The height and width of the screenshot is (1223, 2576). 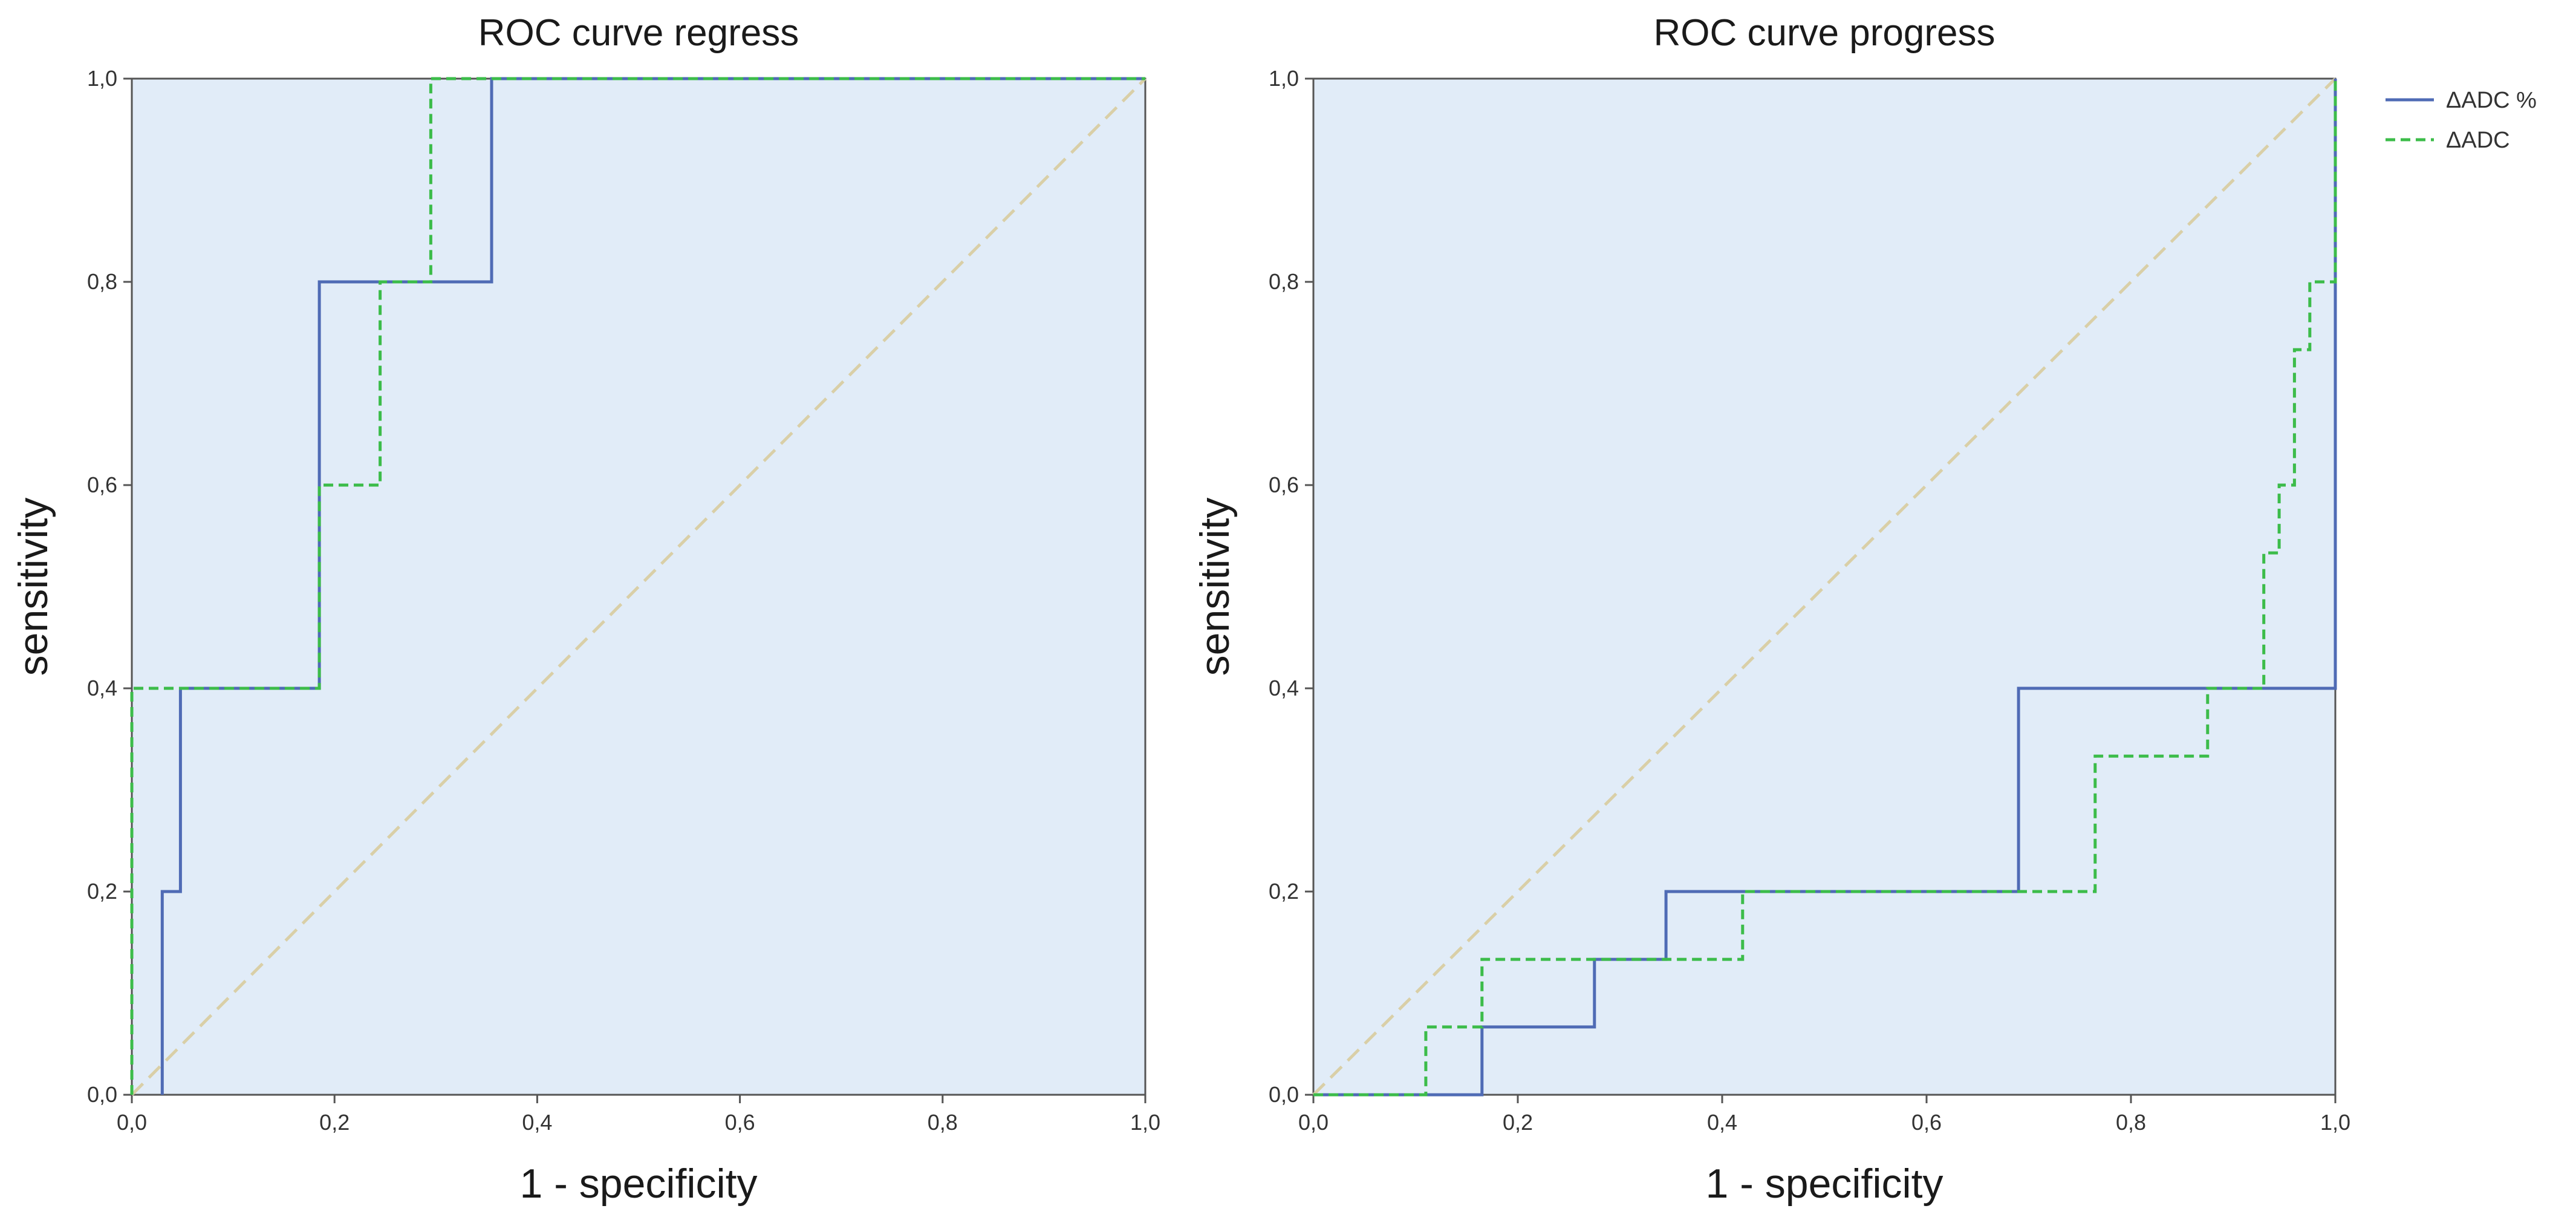 I want to click on legend-label: ΔADC, so click(x=2478, y=140).